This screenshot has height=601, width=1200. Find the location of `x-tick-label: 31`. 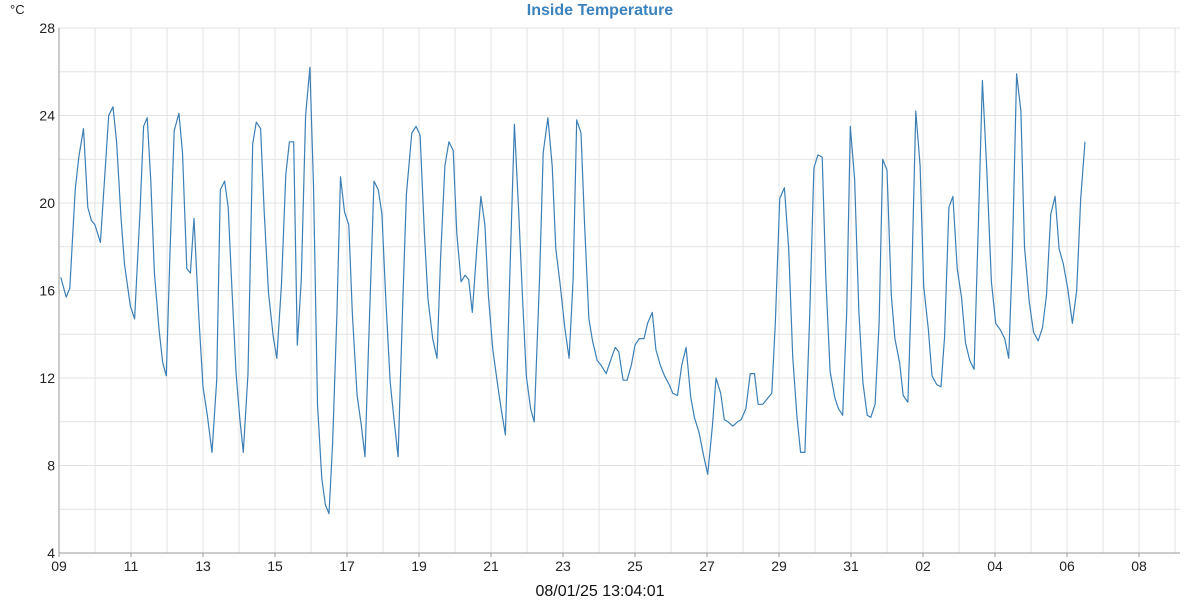

x-tick-label: 31 is located at coordinates (851, 566).